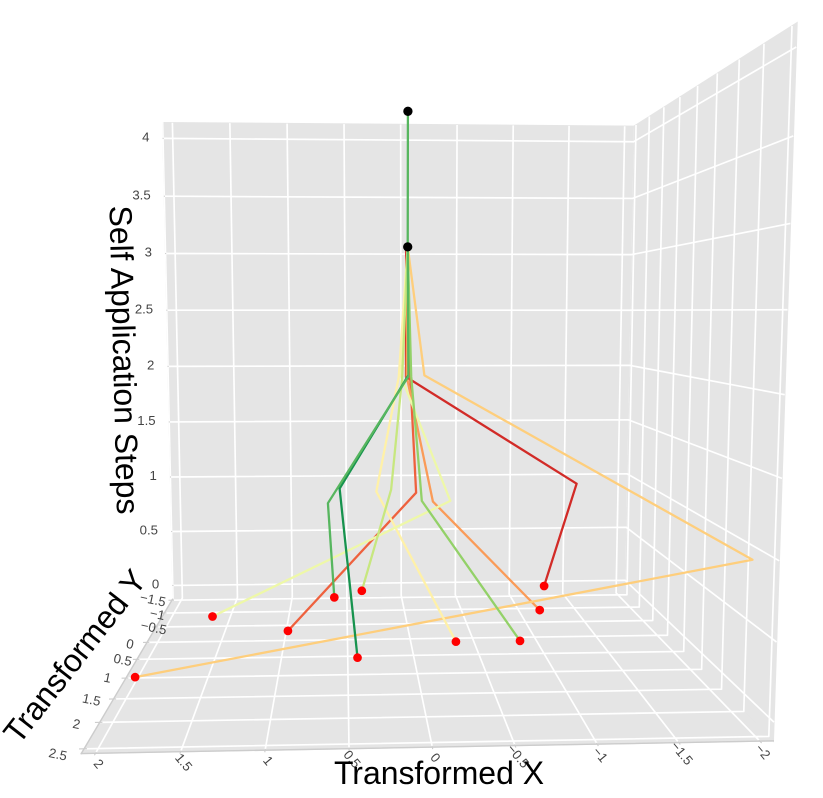  What do you see at coordinates (148, 252) in the screenshot?
I see `svg-text: 3` at bounding box center [148, 252].